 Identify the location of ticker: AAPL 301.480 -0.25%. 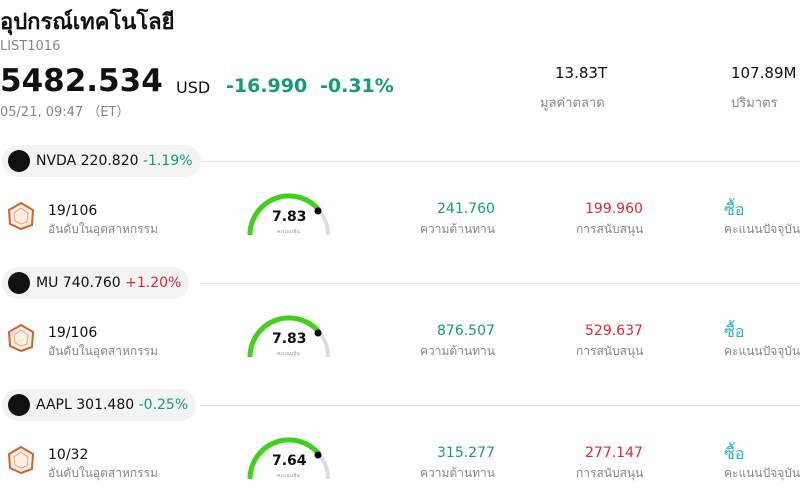
(112, 405).